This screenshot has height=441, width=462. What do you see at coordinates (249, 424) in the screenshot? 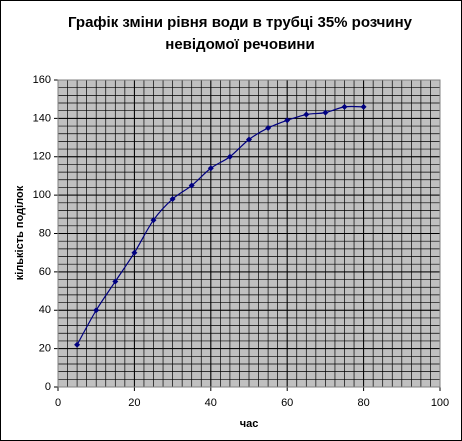
I see `x-axis-label: час` at bounding box center [249, 424].